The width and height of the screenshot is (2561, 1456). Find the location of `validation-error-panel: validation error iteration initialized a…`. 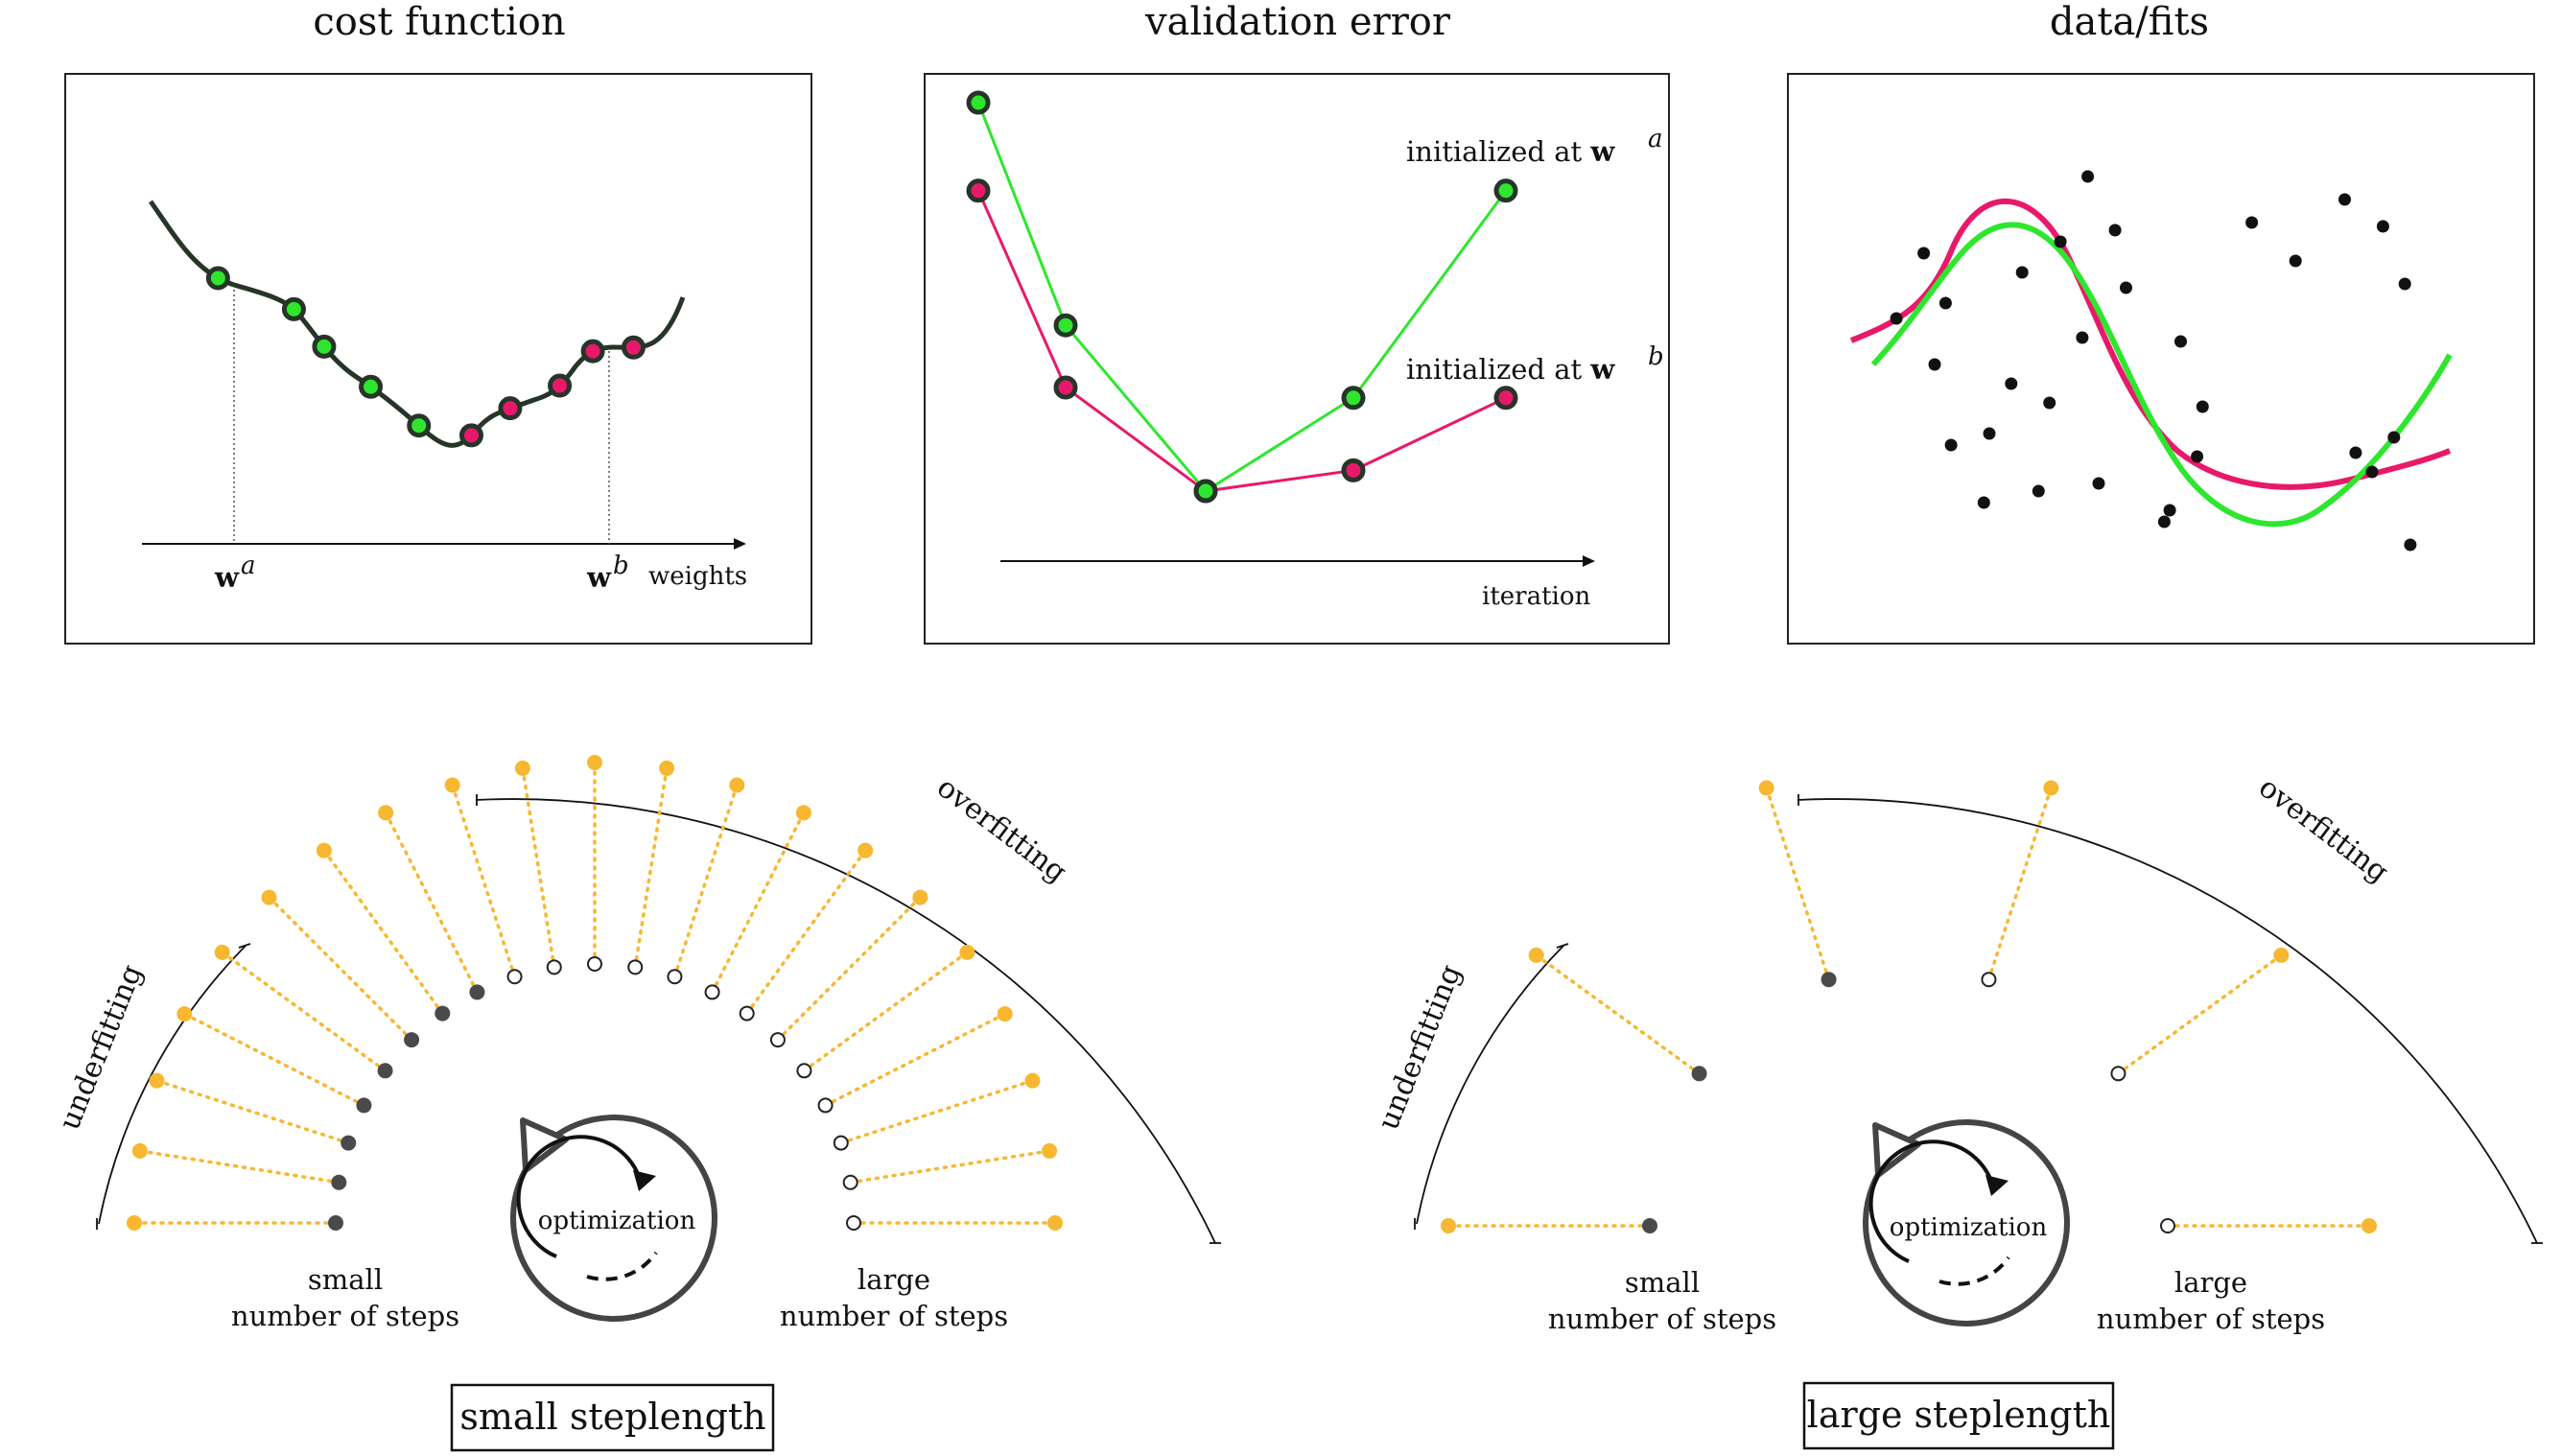

validation-error-panel: validation error iteration initialized a… is located at coordinates (1297, 323).